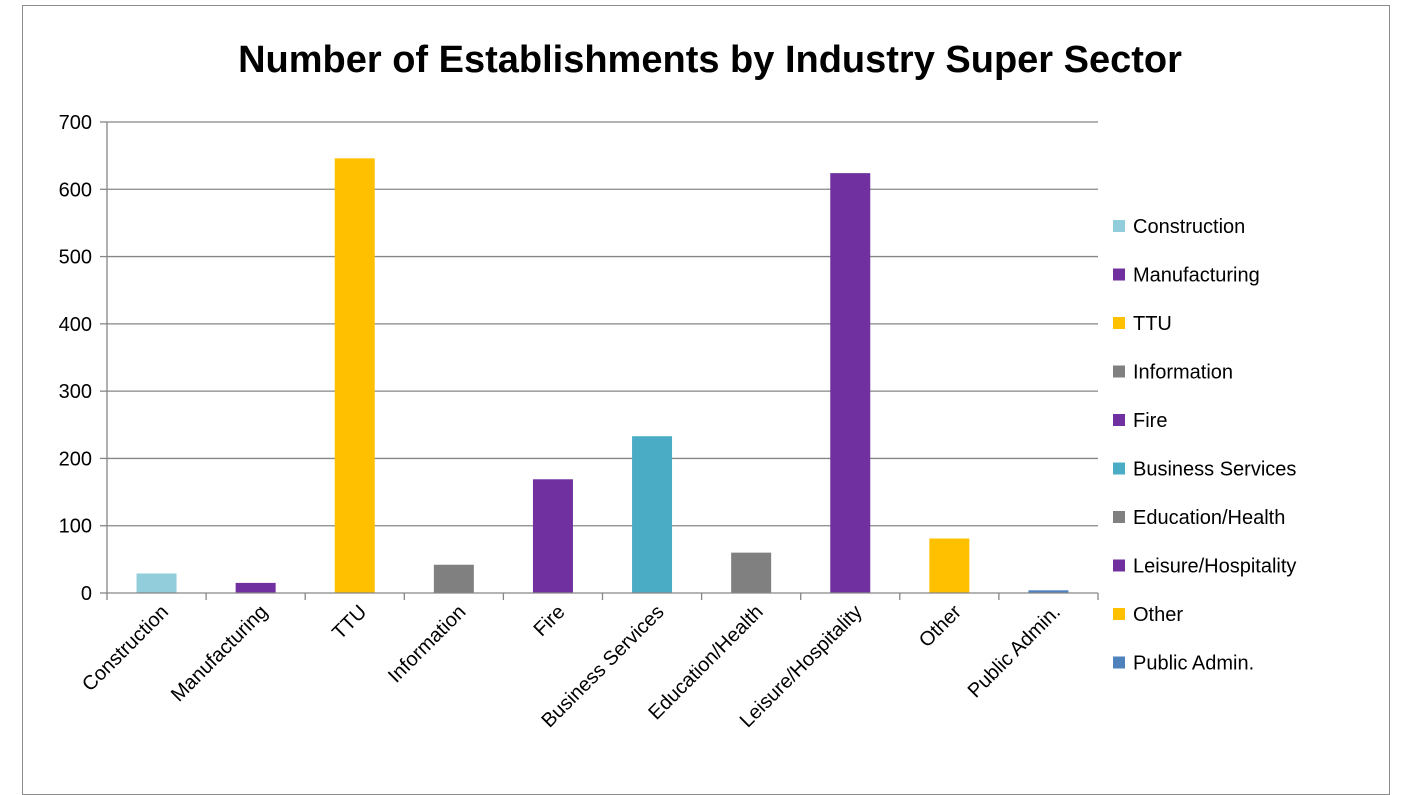  What do you see at coordinates (1014, 651) in the screenshot?
I see `x-tick-label: Public Admin.` at bounding box center [1014, 651].